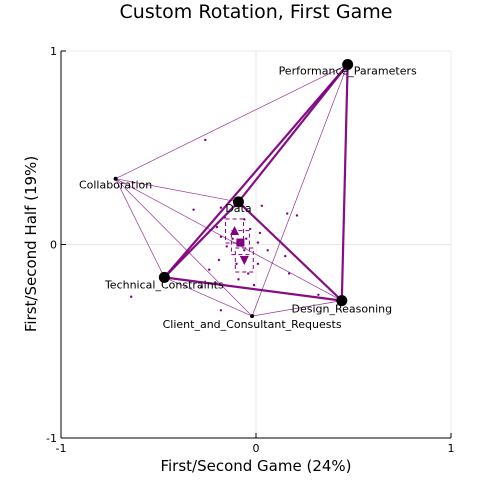 The height and width of the screenshot is (499, 499). What do you see at coordinates (51, 438) in the screenshot?
I see `y-tick-label: -1` at bounding box center [51, 438].